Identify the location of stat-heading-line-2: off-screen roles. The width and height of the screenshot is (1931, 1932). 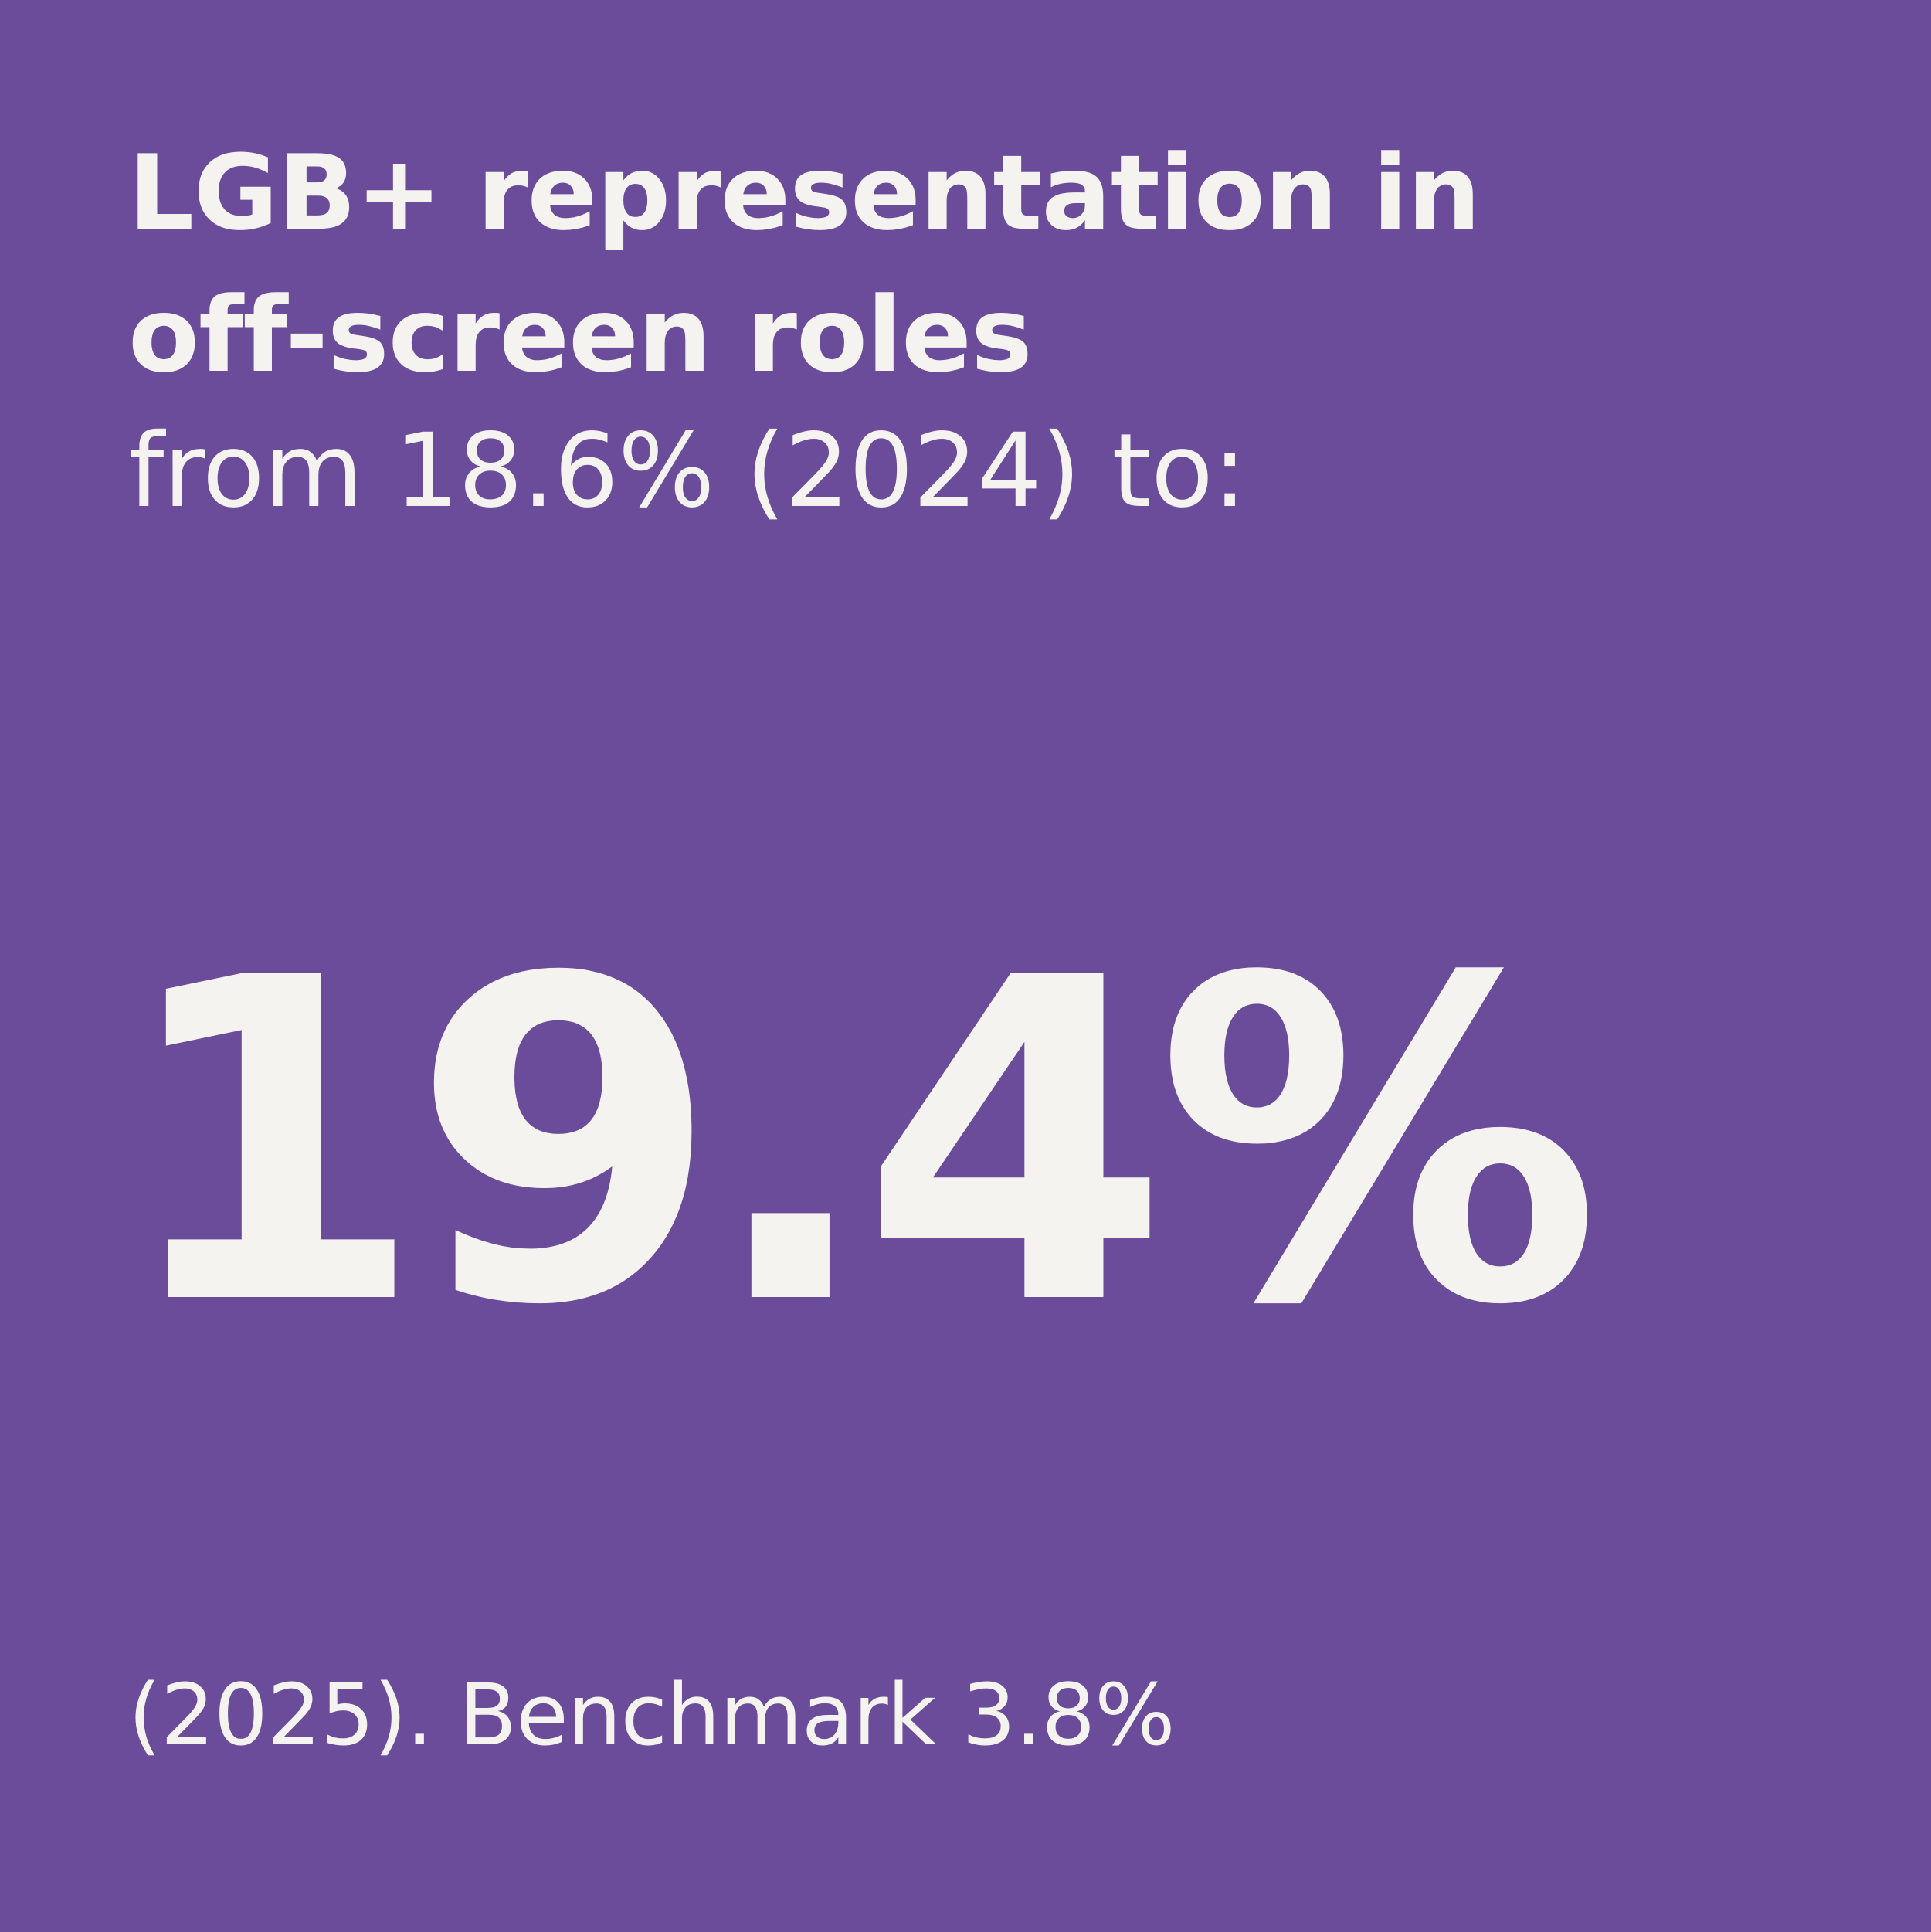
(580, 336).